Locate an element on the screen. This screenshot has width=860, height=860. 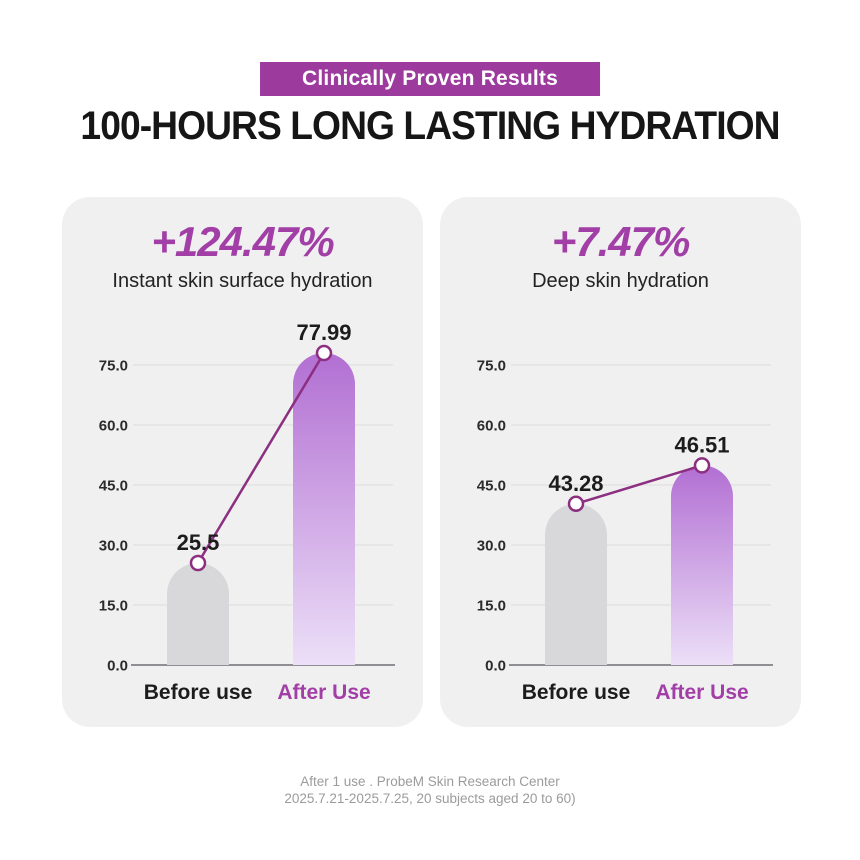
value-label-after-use: 46.51 is located at coordinates (701, 445).